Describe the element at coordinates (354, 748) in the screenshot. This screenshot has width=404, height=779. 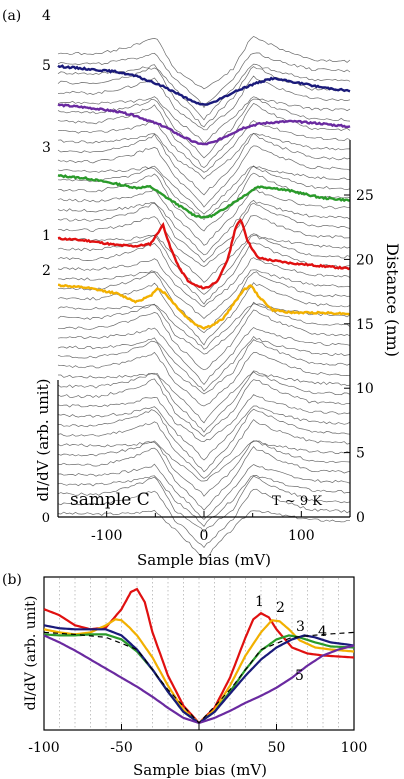
I see `panel-b-xtick-label: 100` at that location.